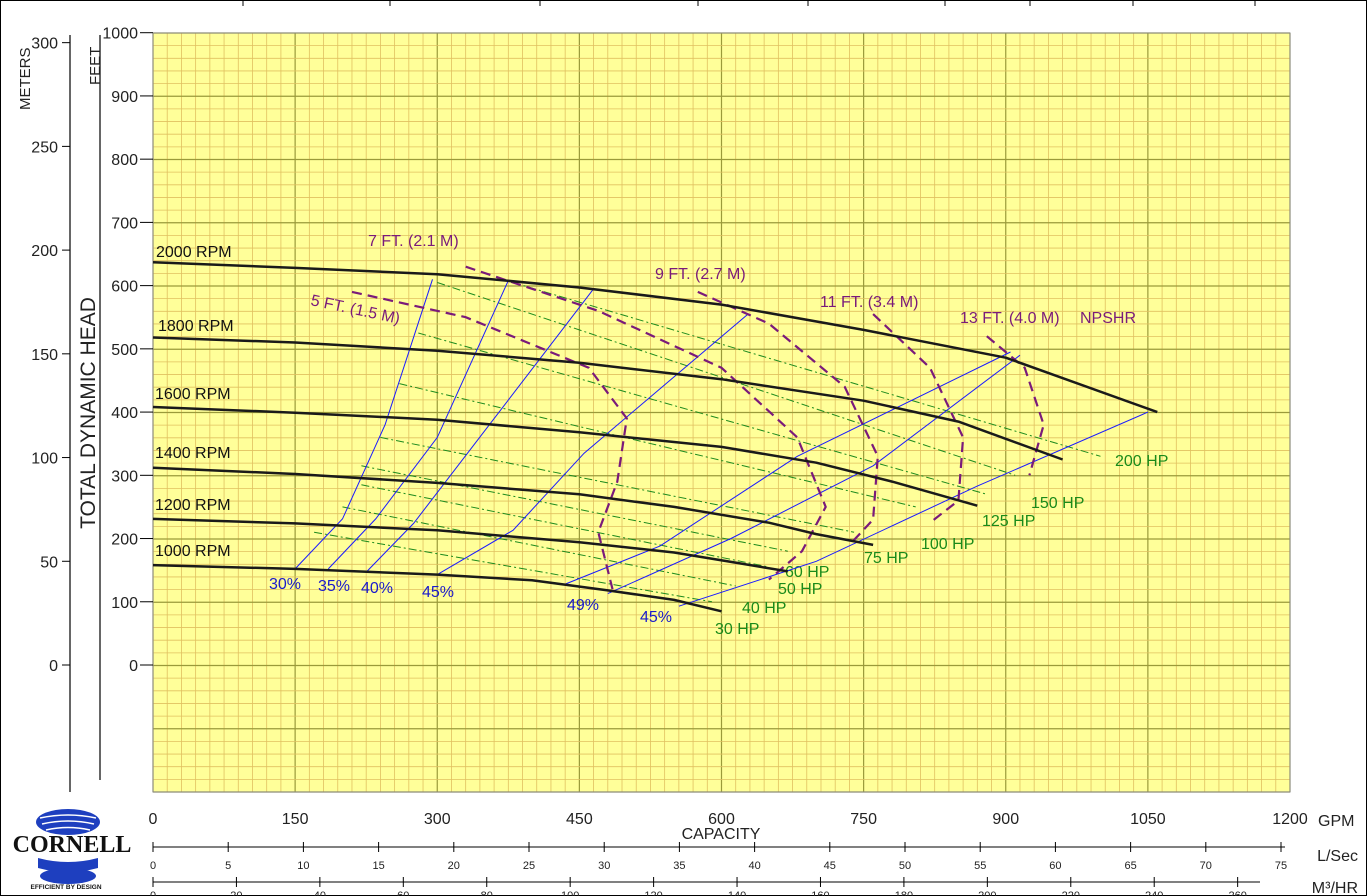  What do you see at coordinates (987, 893) in the screenshot?
I see `m3hr-tick-label: 200` at bounding box center [987, 893].